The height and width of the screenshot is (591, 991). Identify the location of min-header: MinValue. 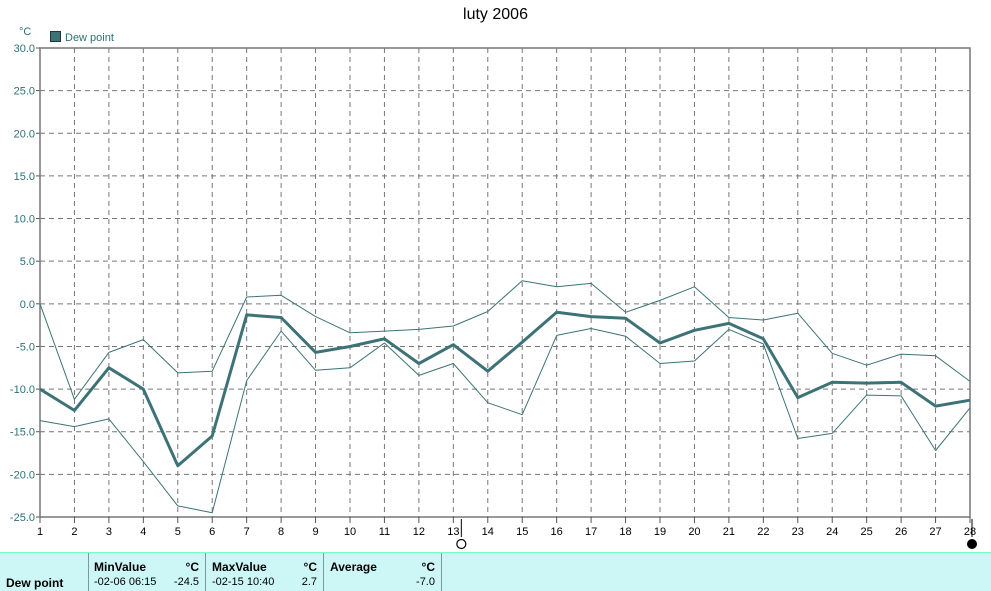
(120, 567).